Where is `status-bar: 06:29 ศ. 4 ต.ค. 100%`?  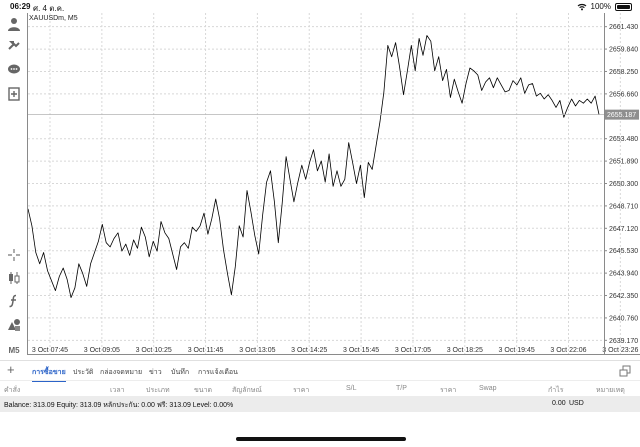
status-bar: 06:29 ศ. 4 ต.ค. 100% is located at coordinates (320, 6).